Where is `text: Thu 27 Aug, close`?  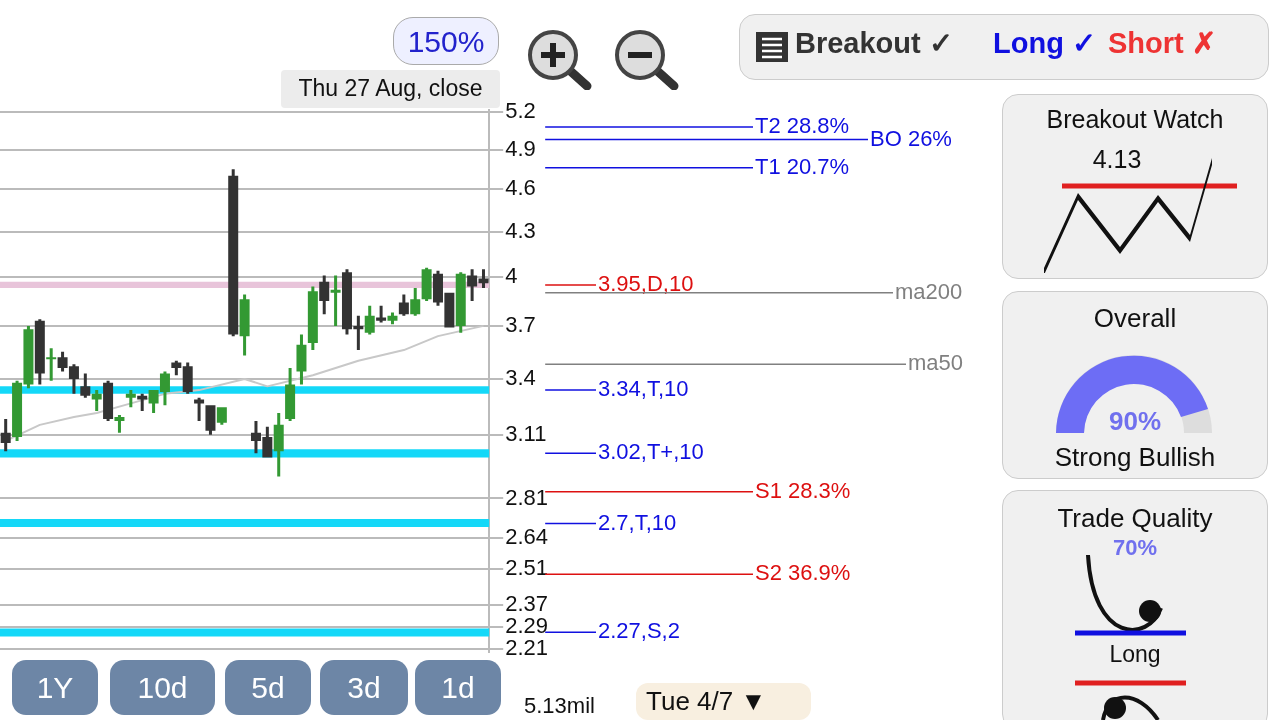 text: Thu 27 Aug, close is located at coordinates (390, 89).